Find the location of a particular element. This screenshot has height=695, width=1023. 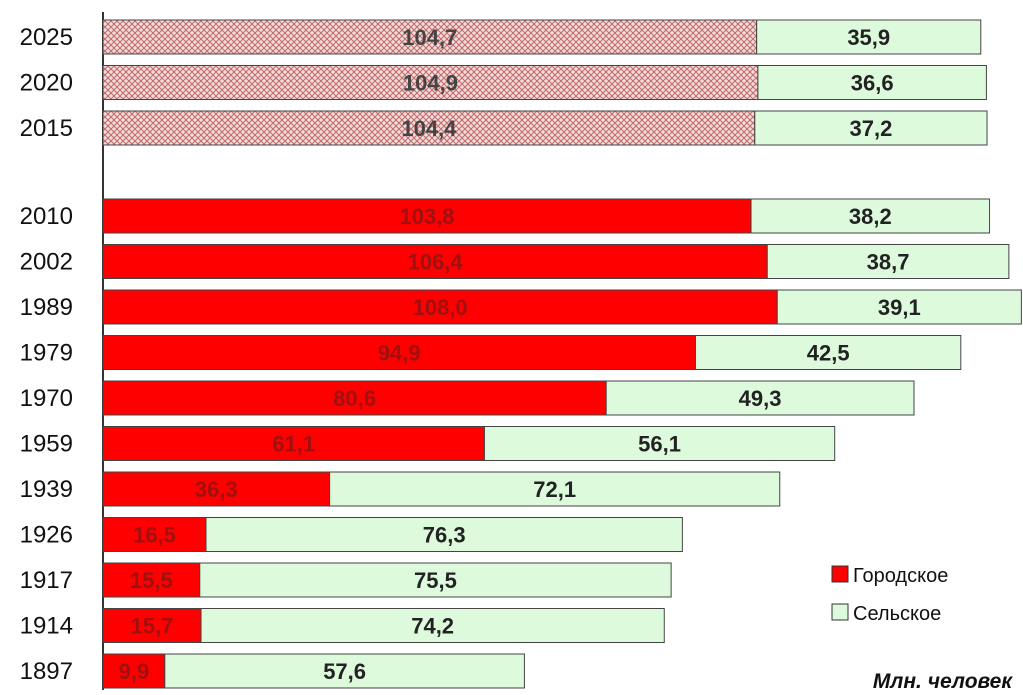

value-label-urban: 104,4 is located at coordinates (429, 128).